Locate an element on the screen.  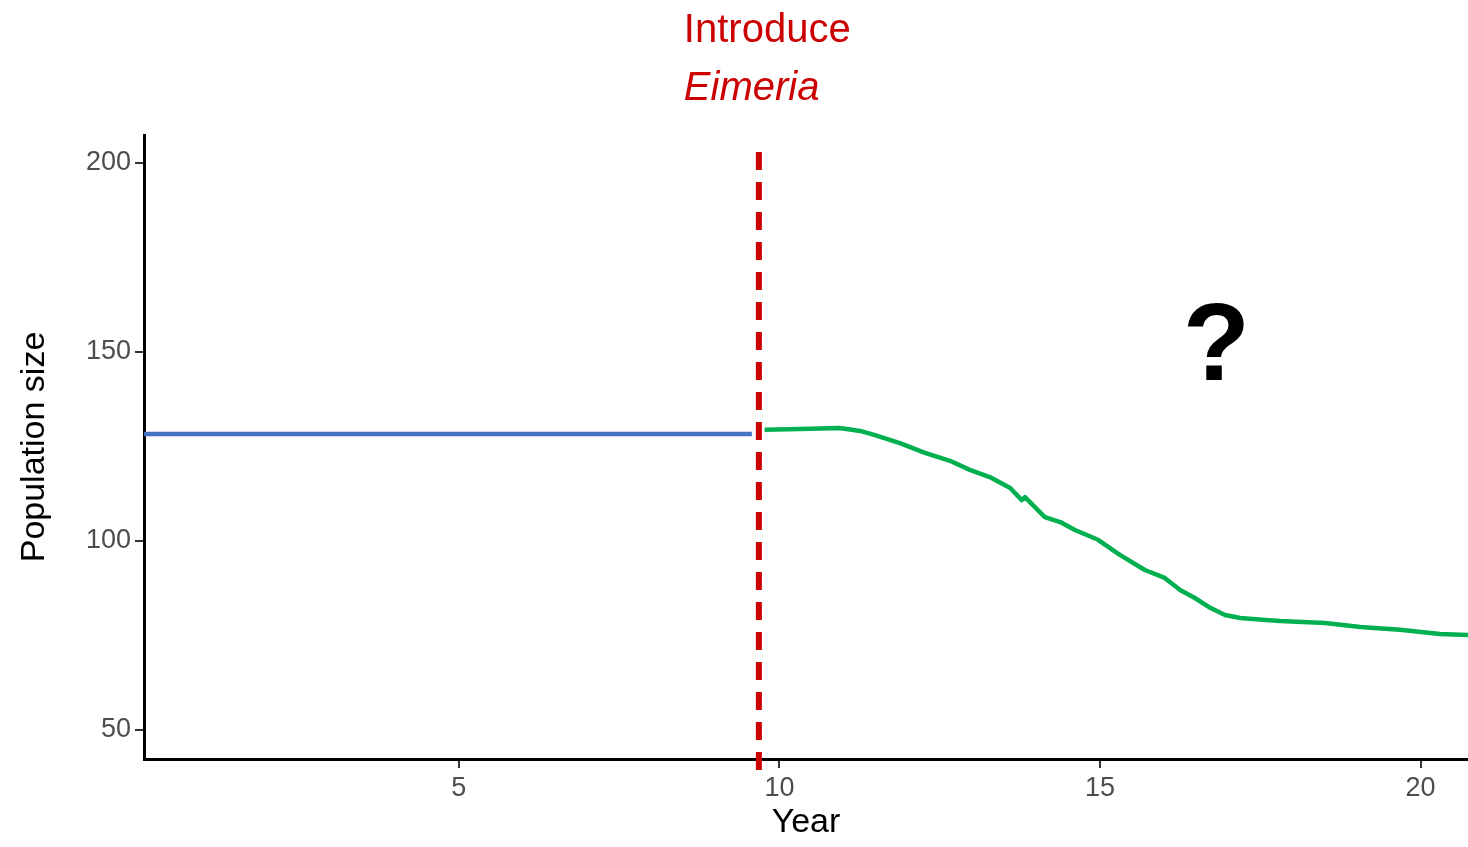
x-tick-label: 5 is located at coordinates (459, 786).